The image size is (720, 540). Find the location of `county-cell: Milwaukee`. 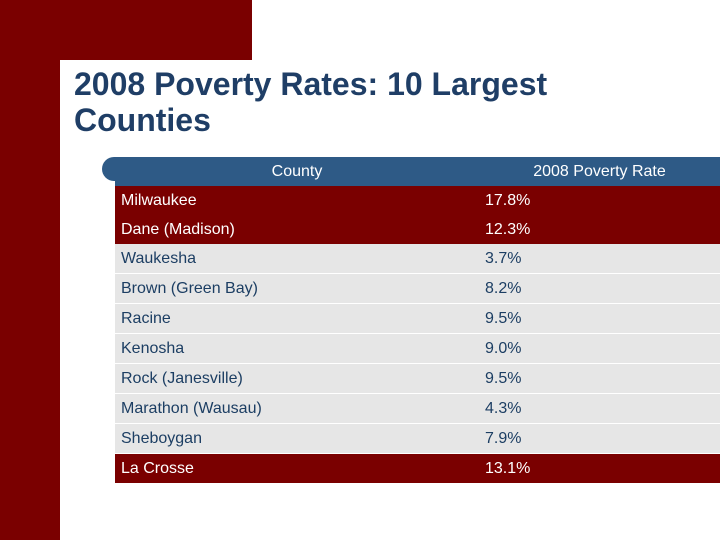

county-cell: Milwaukee is located at coordinates (297, 200).